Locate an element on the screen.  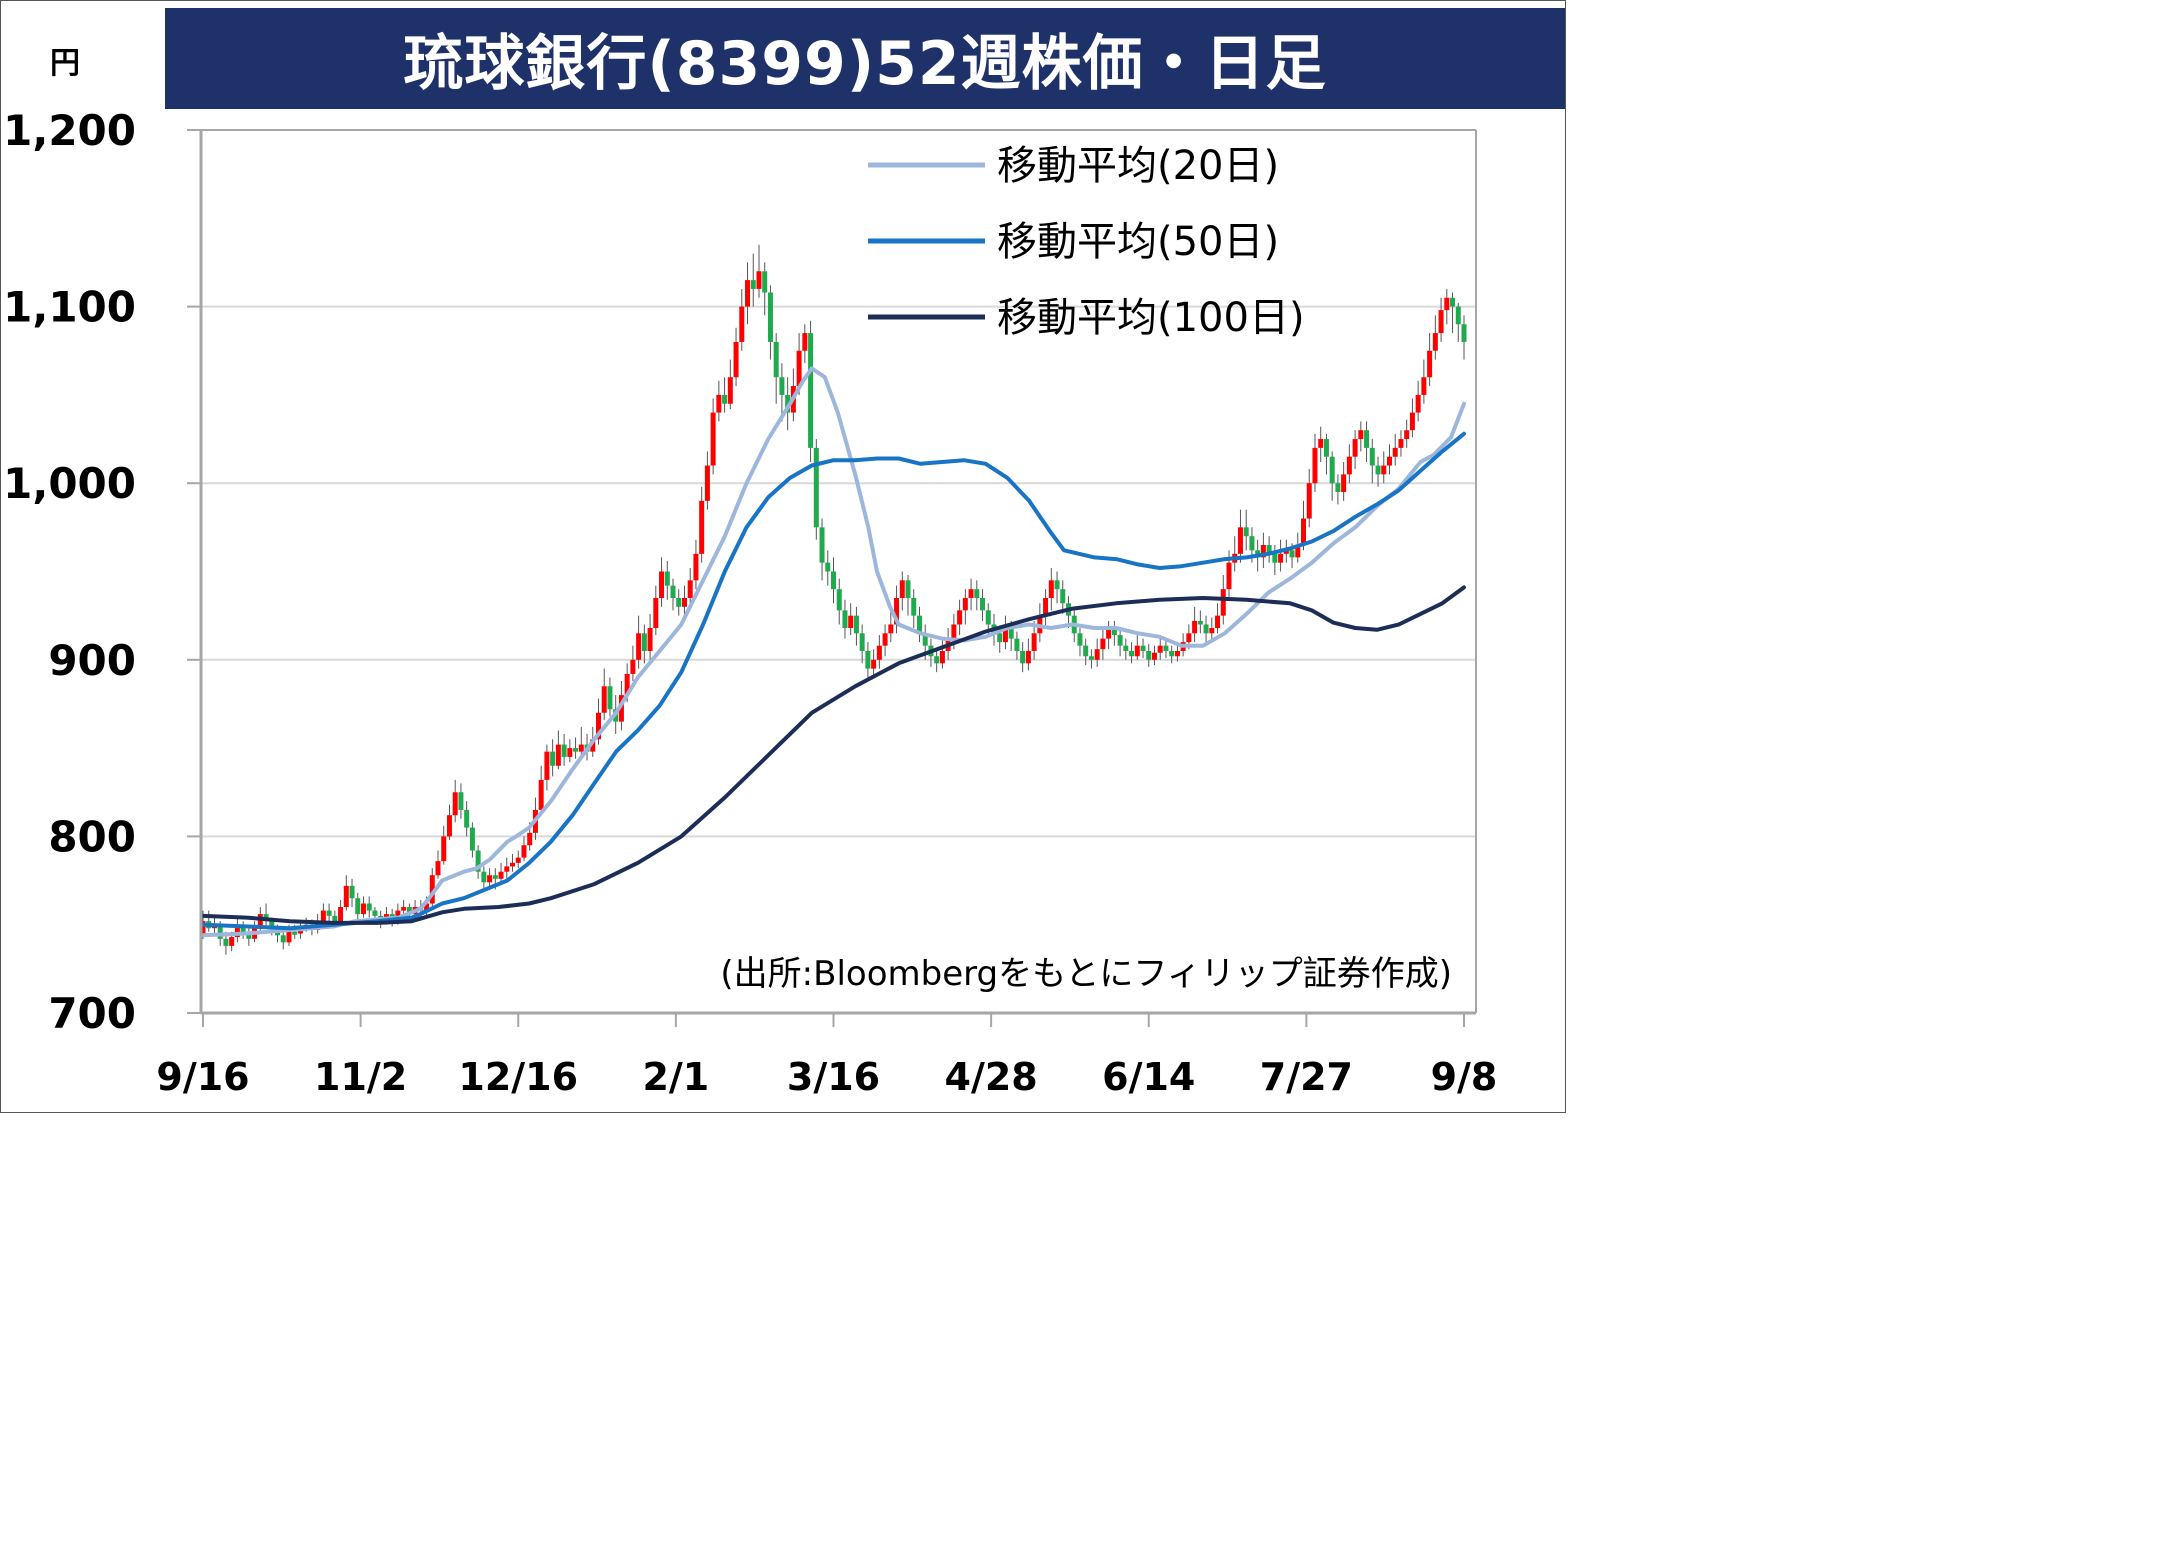
y-axis-ticks: 700 800 900 1,000 1,100 1,200 is located at coordinates (102, 572).